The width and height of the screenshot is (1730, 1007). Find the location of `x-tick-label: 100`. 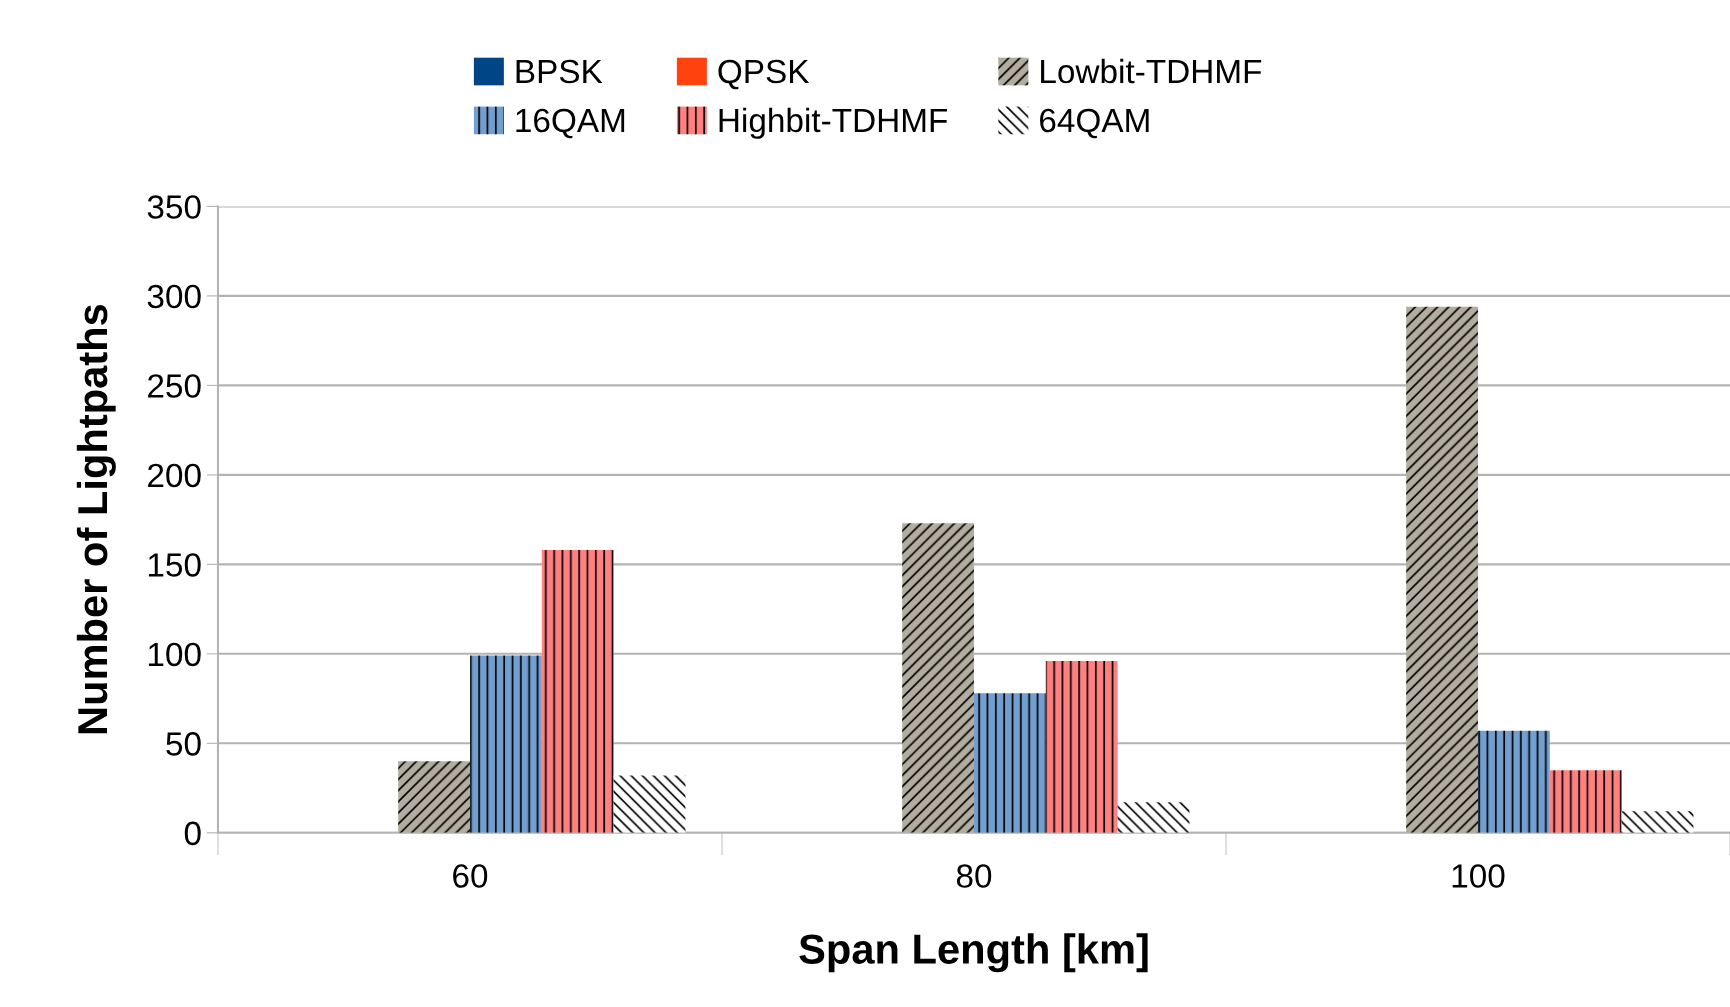

x-tick-label: 100 is located at coordinates (1478, 876).